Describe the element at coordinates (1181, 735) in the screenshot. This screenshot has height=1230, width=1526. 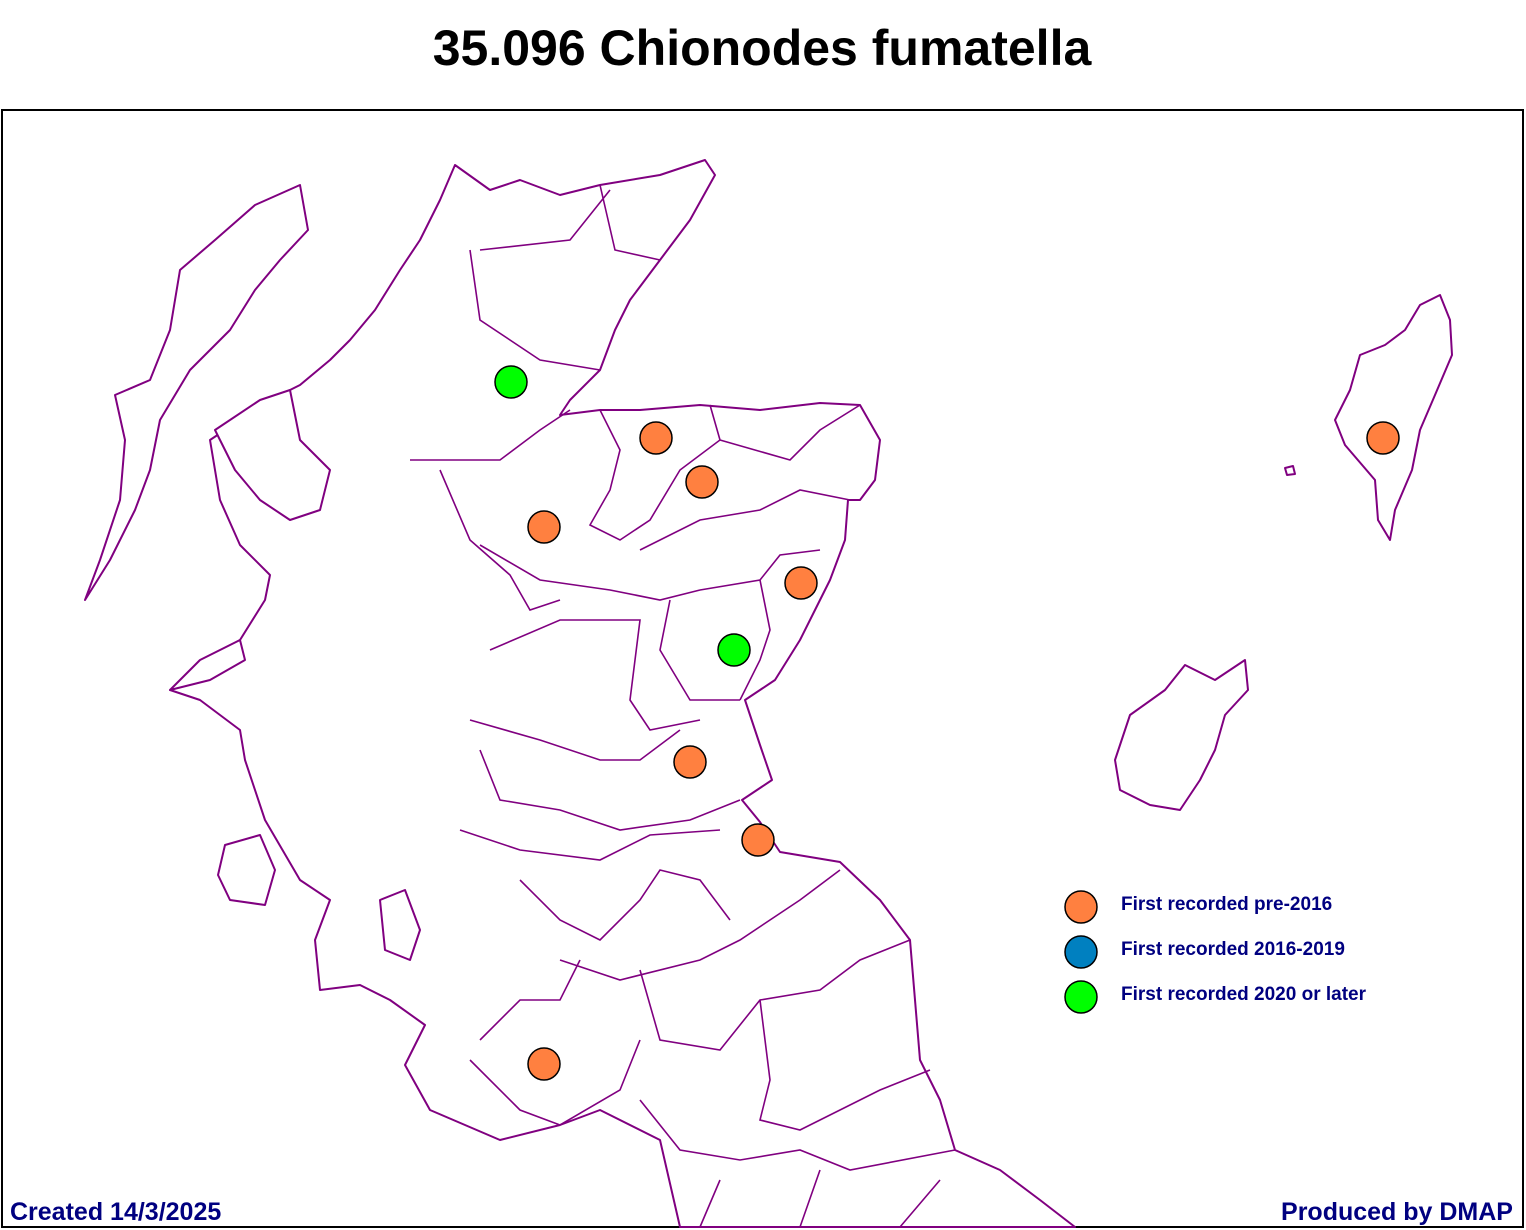
I see `orkney` at that location.